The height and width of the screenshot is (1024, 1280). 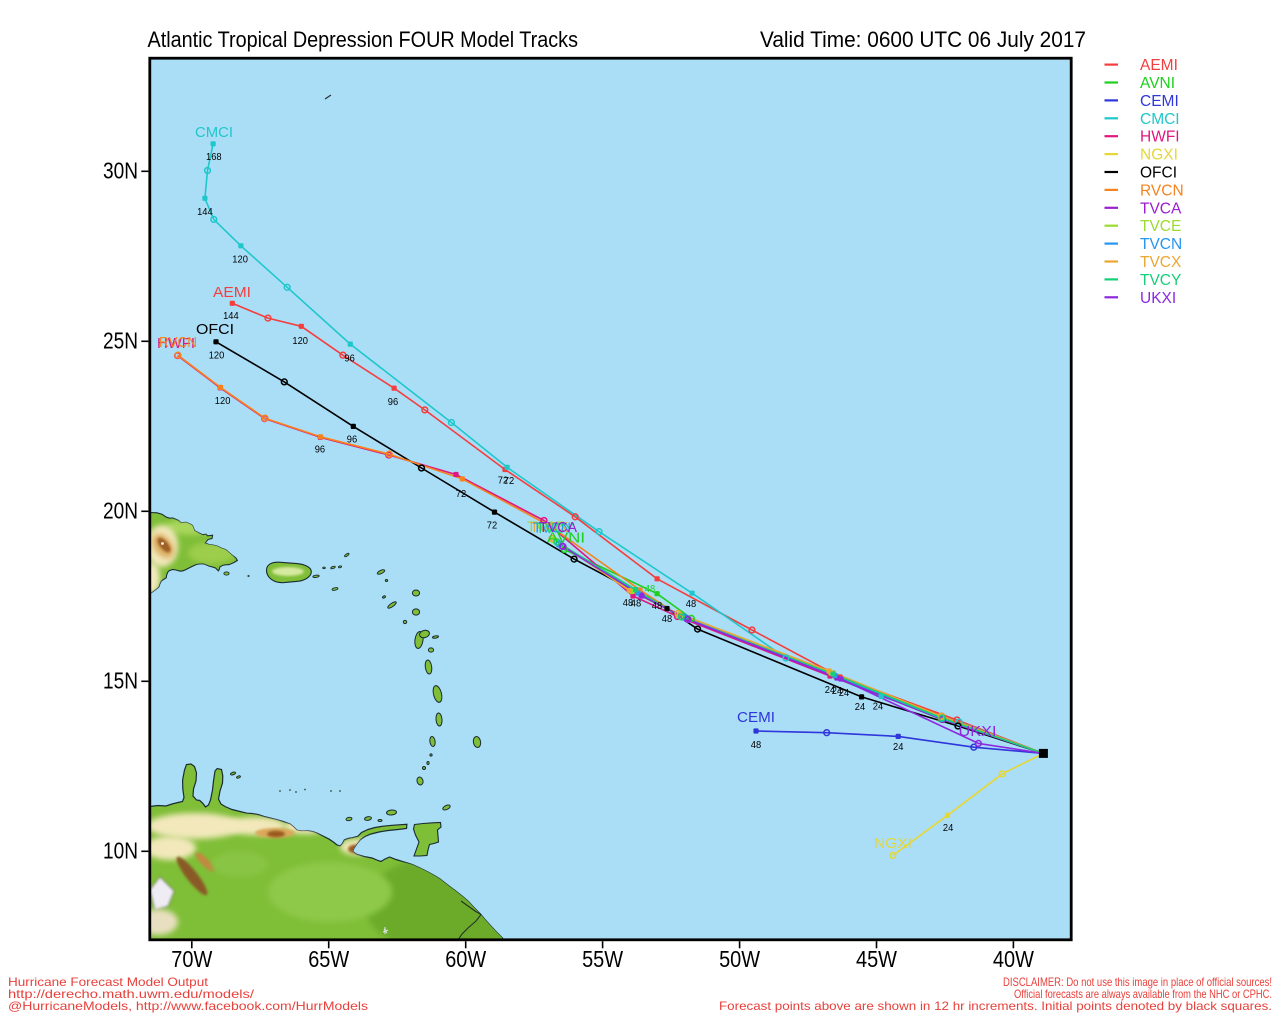 I want to click on svg-text:http://derecho.math.uwm.edu/mo: http://derecho.math.uwm.edu/models/, so click(x=131, y=994).